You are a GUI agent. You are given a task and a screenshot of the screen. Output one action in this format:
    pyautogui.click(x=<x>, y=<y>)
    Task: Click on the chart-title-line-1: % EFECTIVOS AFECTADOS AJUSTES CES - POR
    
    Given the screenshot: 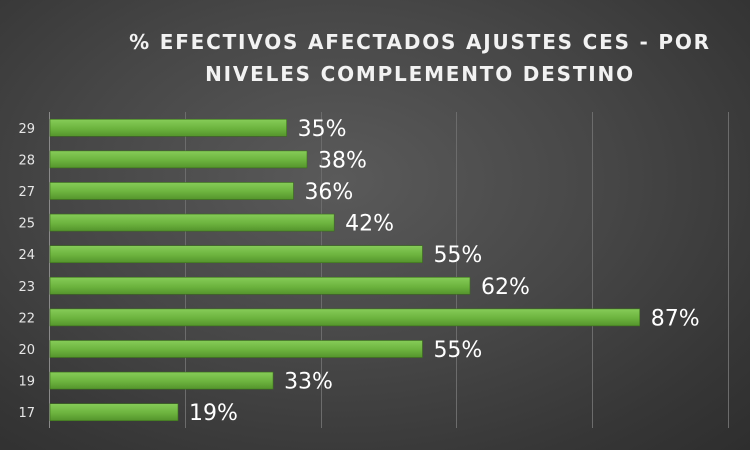 What is the action you would take?
    pyautogui.click(x=420, y=42)
    